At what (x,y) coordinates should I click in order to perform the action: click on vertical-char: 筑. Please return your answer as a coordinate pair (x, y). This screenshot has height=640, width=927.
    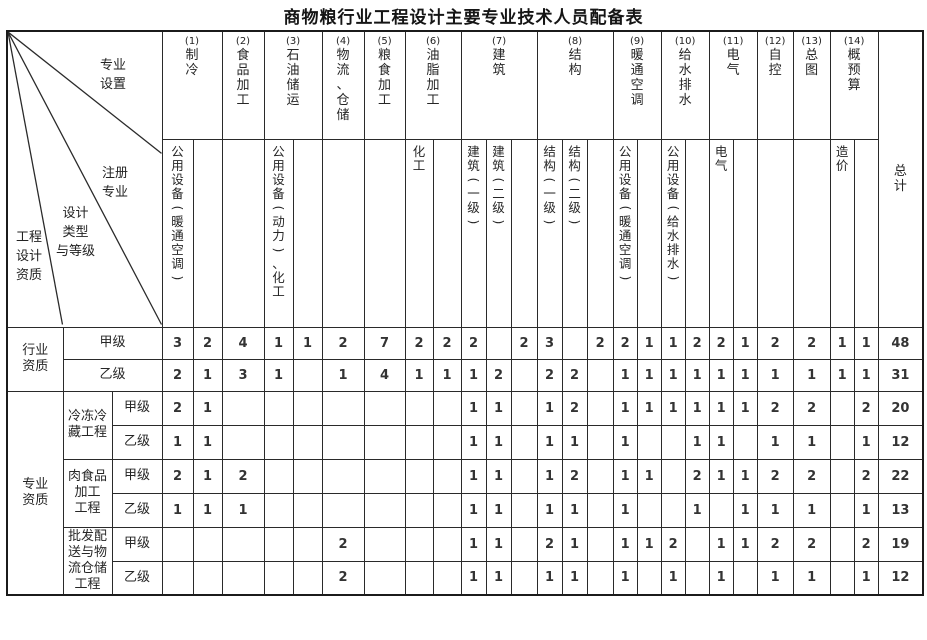
    Looking at the image, I should click on (498, 165).